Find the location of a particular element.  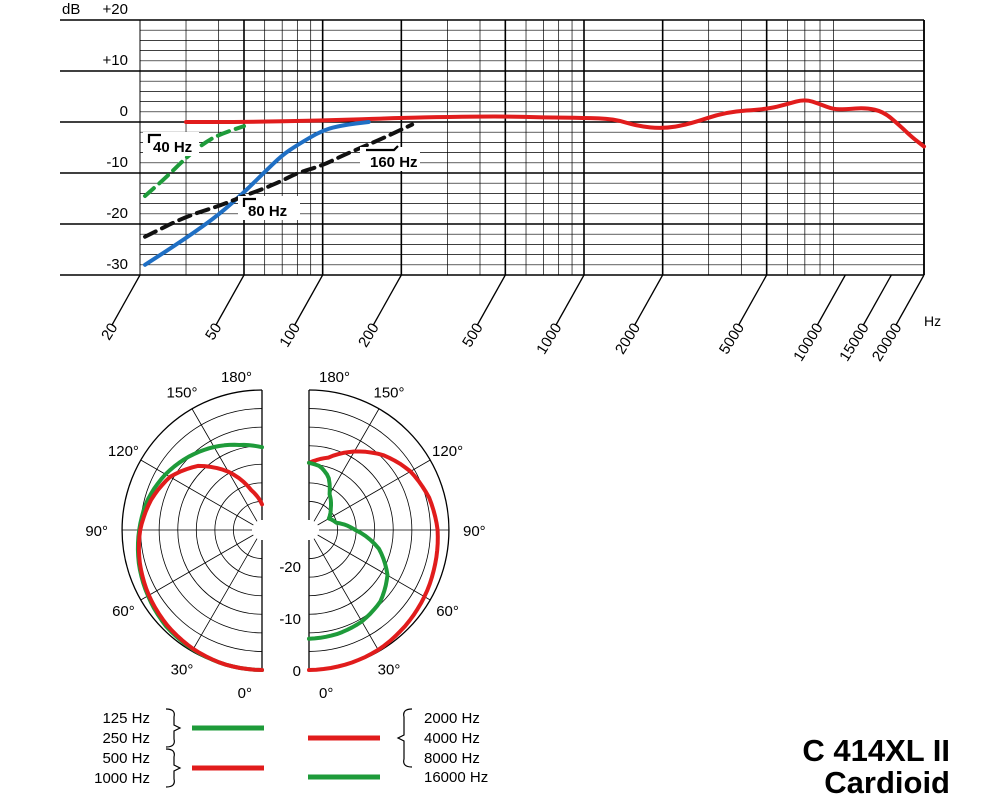

legend-label: 8000 Hz is located at coordinates (452, 758).